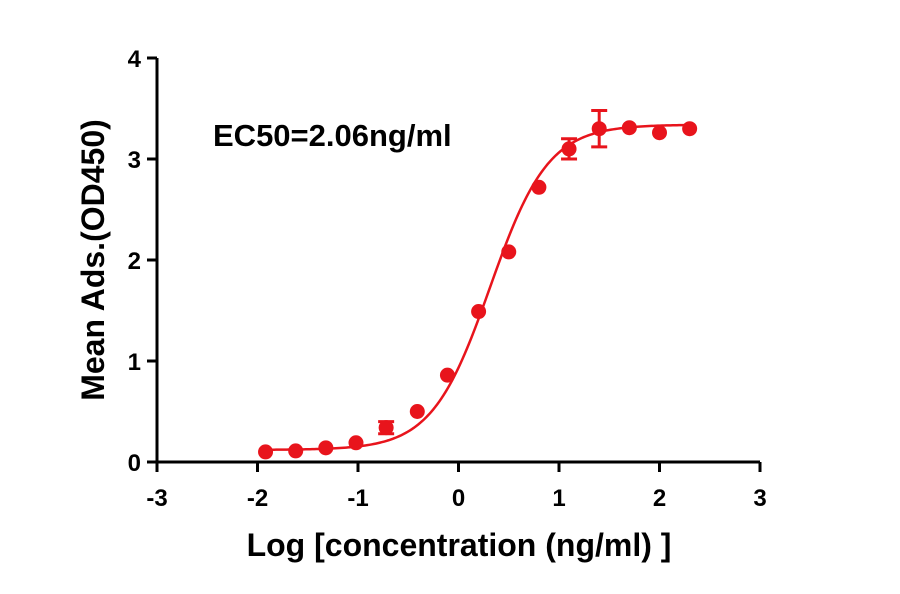 This screenshot has width=900, height=594. I want to click on y-tick-label: 2, so click(134, 261).